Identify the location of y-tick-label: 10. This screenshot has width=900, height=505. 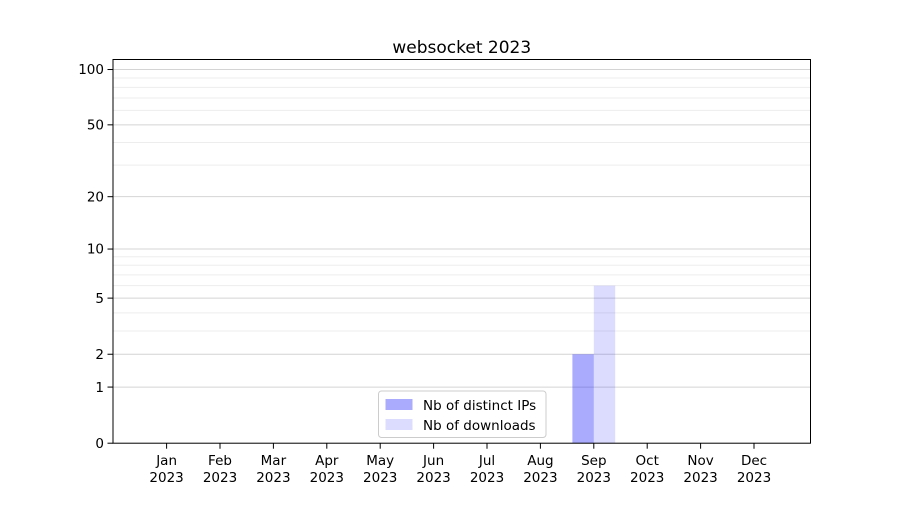
(95, 250).